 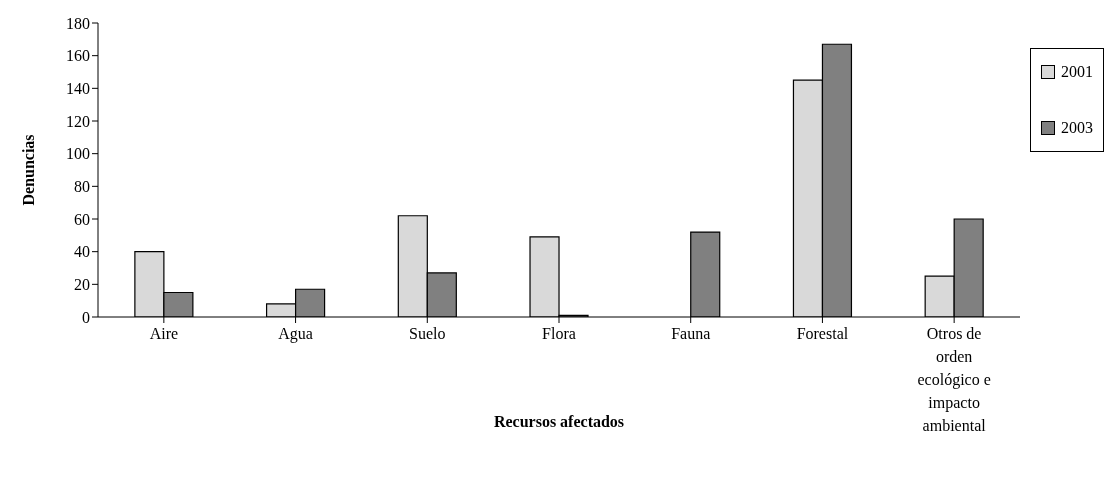 What do you see at coordinates (954, 379) in the screenshot?
I see `x-tick-label: Otros de orden ecológico e impacto ambiental` at bounding box center [954, 379].